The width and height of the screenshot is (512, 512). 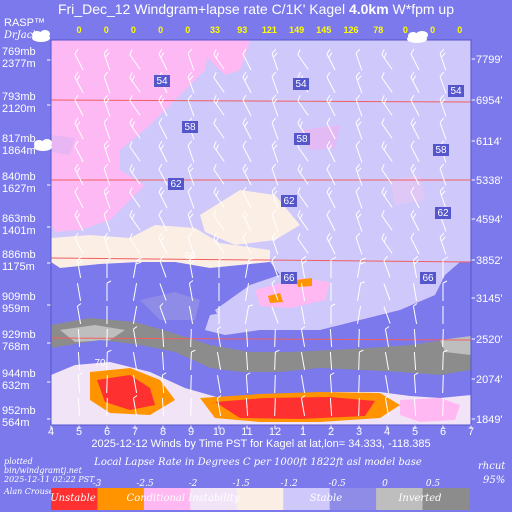 I want to click on conditional-region-upper-left, so click(x=130, y=136).